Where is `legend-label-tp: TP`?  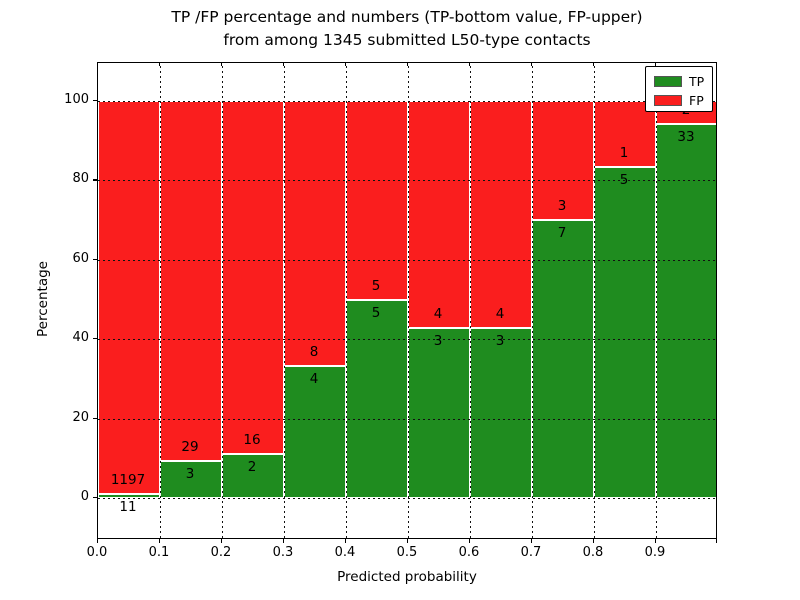
legend-label-tp: TP is located at coordinates (697, 81).